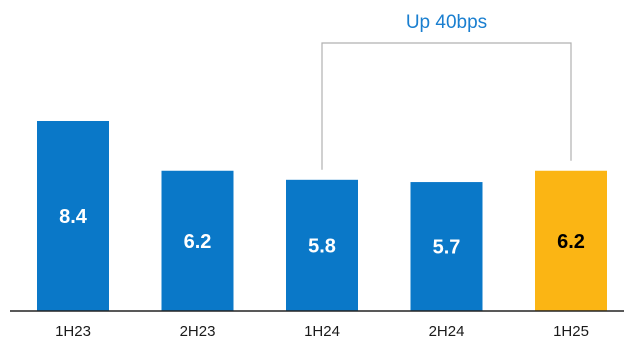  What do you see at coordinates (73, 331) in the screenshot?
I see `x-tick-label: 1H23` at bounding box center [73, 331].